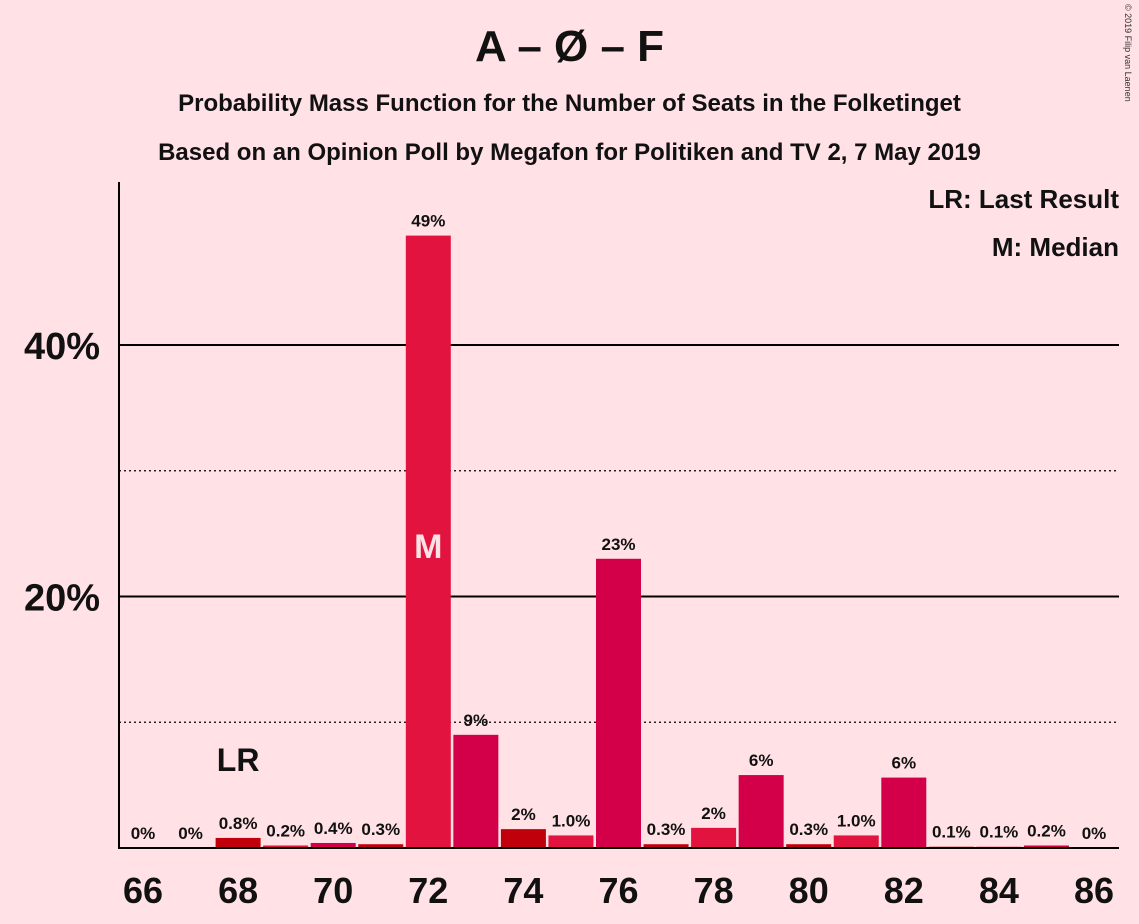 This screenshot has width=1139, height=924. I want to click on data-label-75: 1.0%, so click(571, 820).